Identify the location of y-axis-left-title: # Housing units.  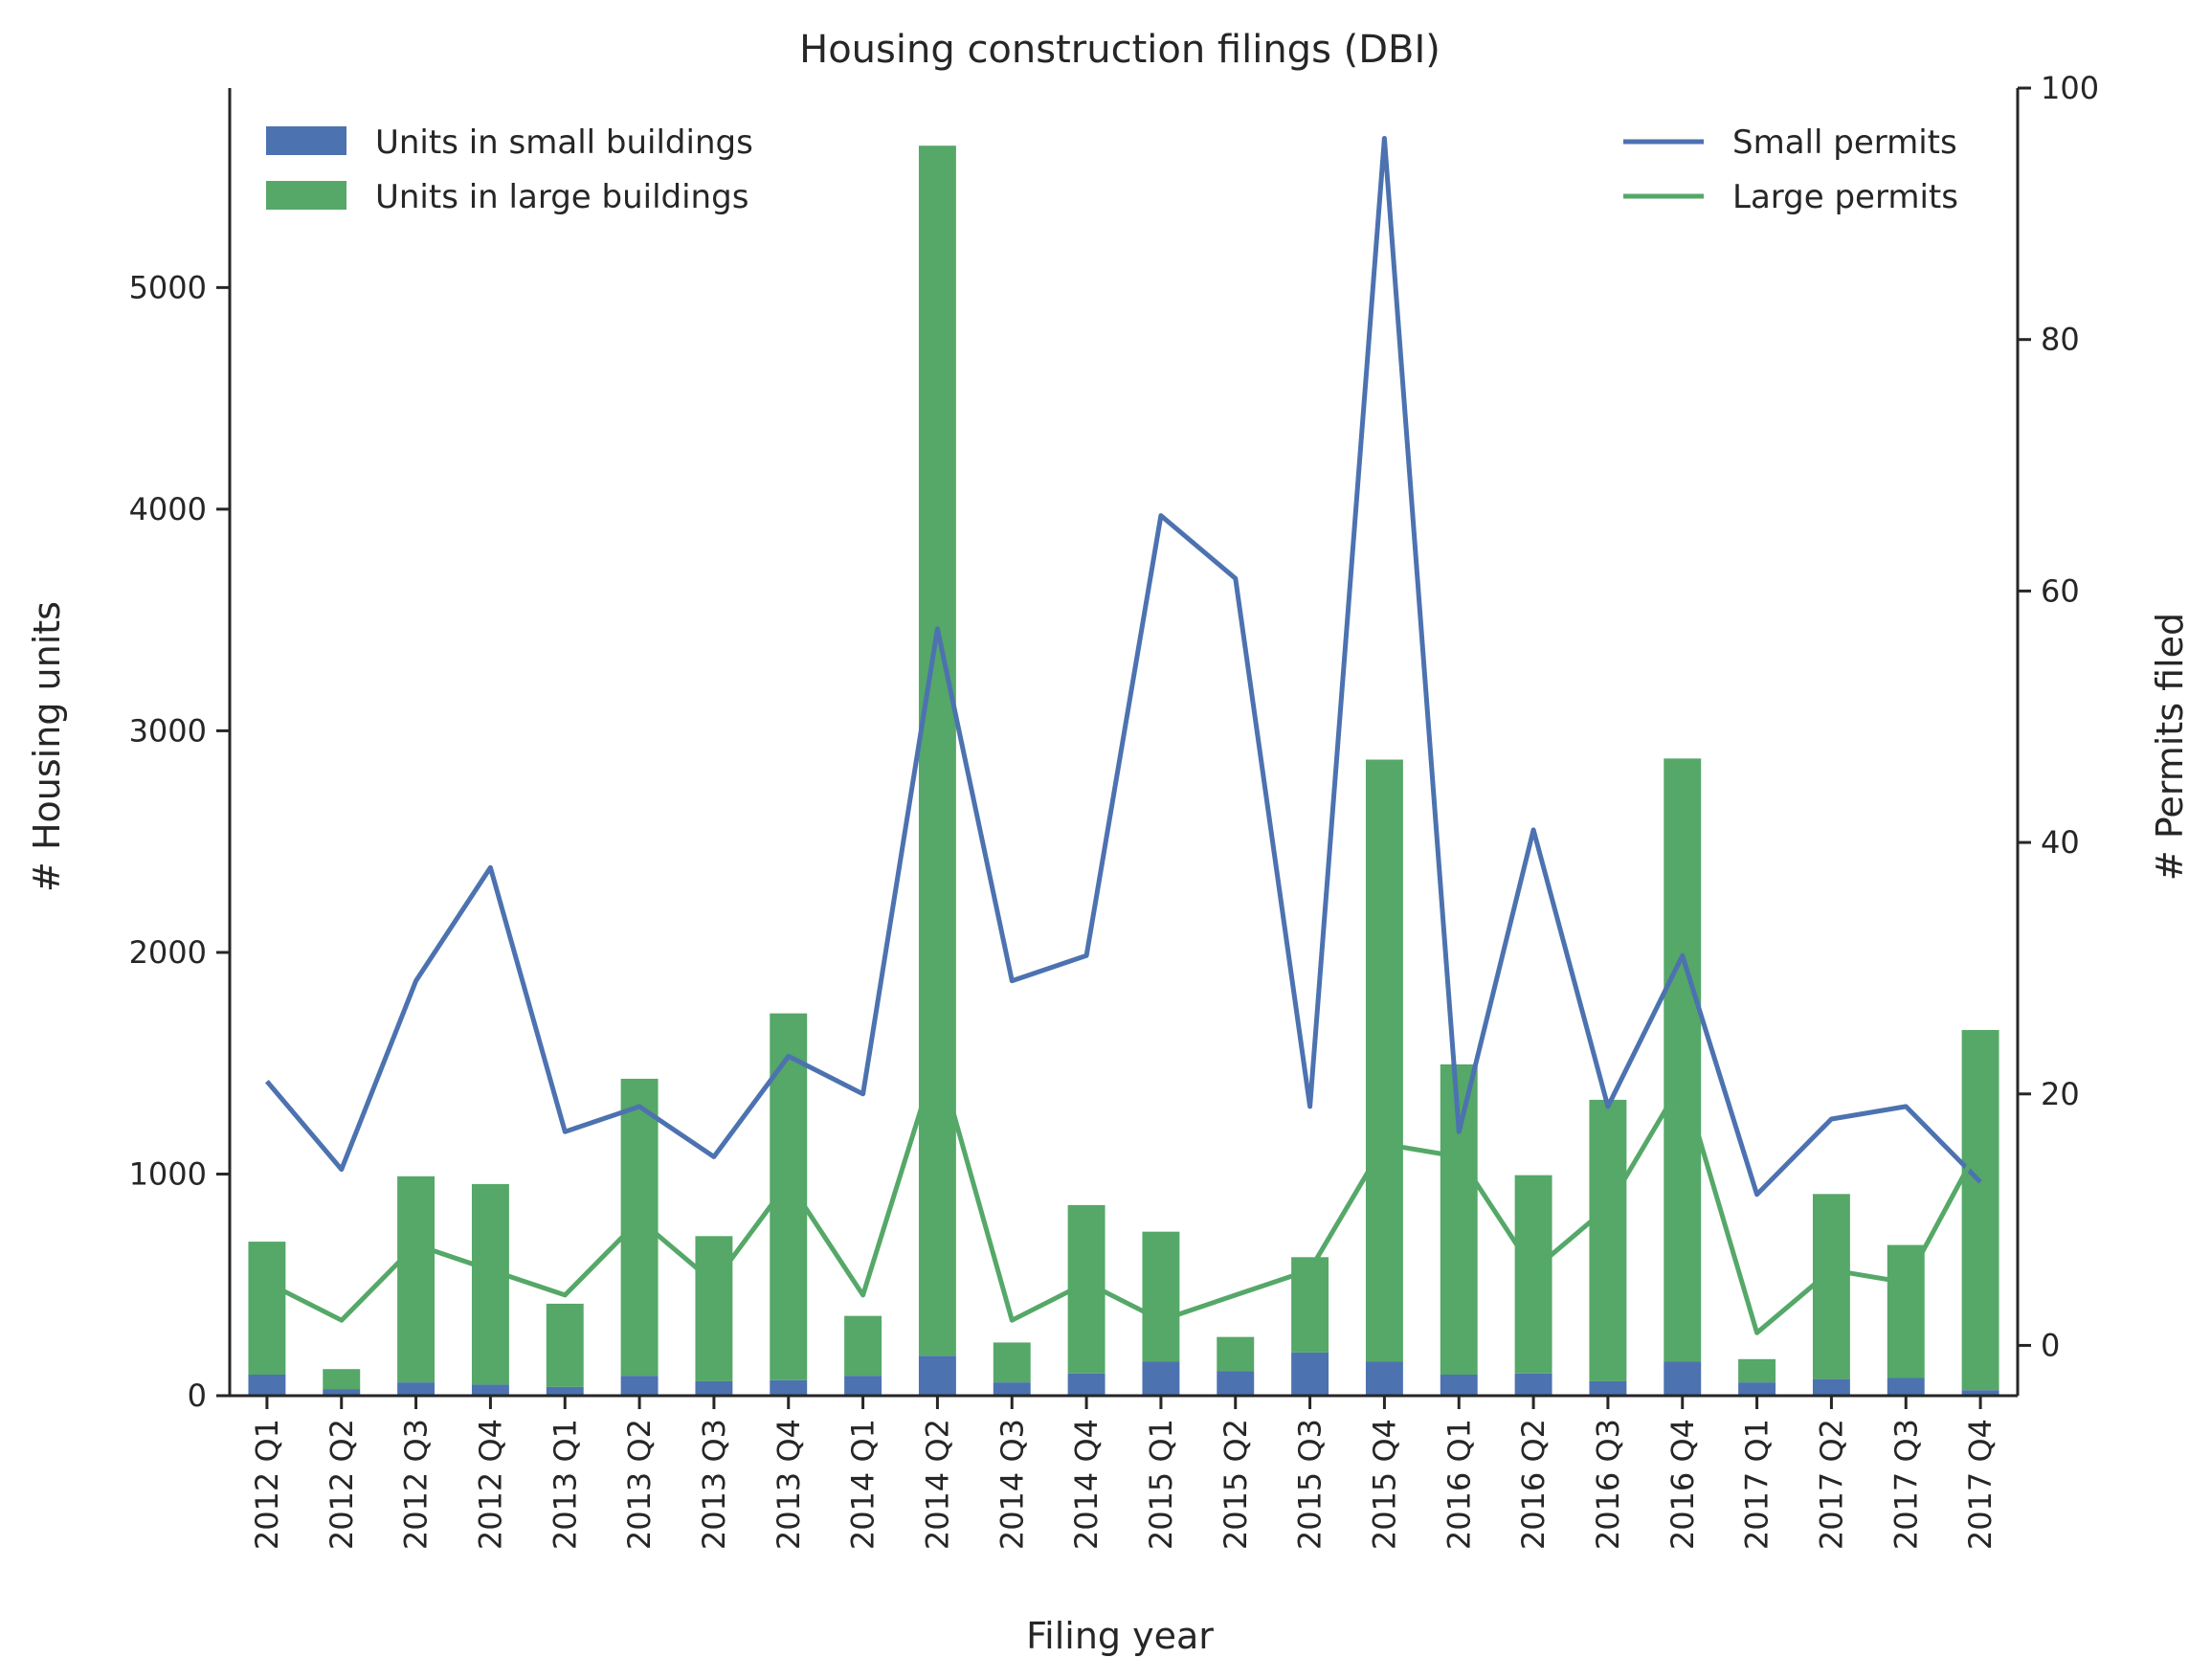
(47, 747).